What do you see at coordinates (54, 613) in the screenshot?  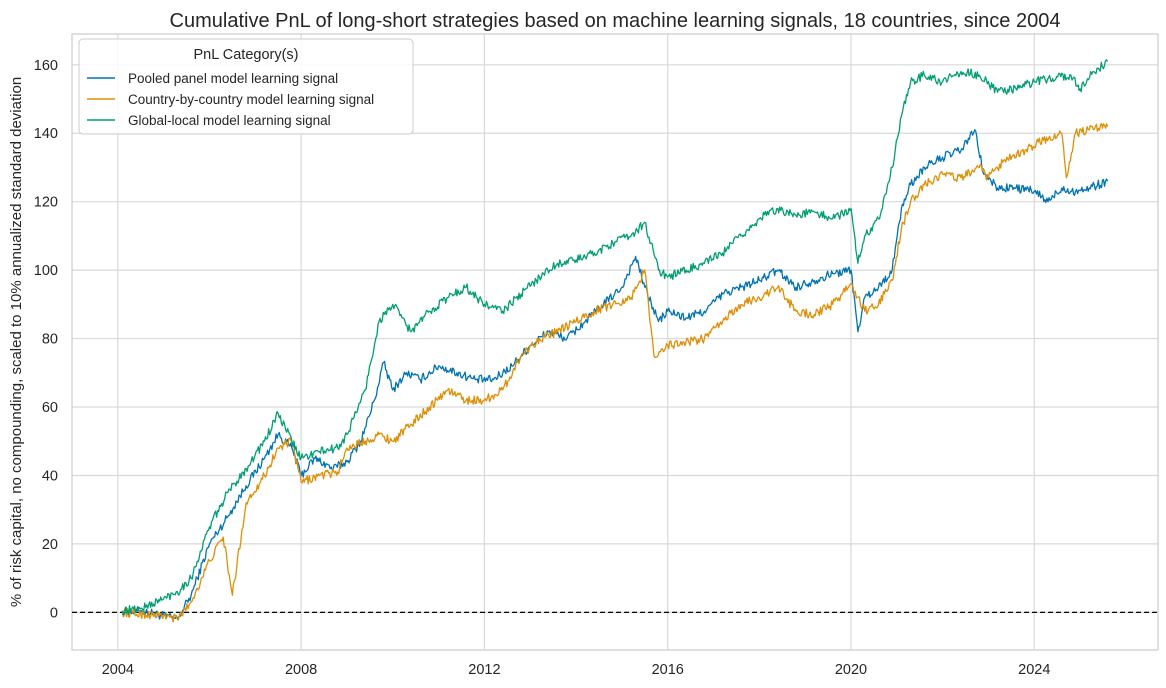 I see `y-tick-label: 0` at bounding box center [54, 613].